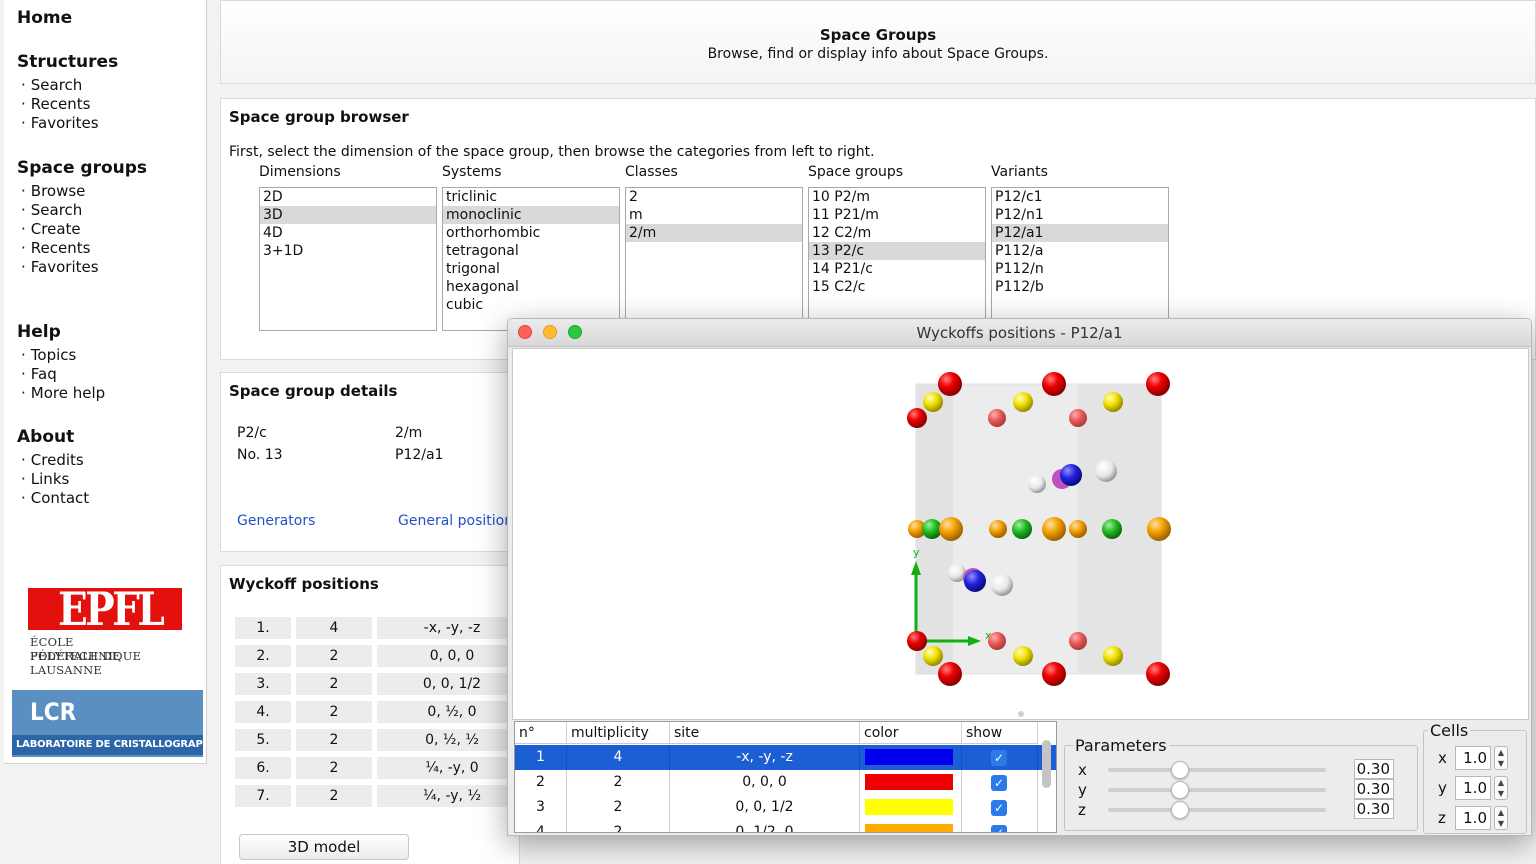 This screenshot has width=1536, height=864. What do you see at coordinates (1374, 809) in the screenshot?
I see `param-value-z: 0.30` at bounding box center [1374, 809].